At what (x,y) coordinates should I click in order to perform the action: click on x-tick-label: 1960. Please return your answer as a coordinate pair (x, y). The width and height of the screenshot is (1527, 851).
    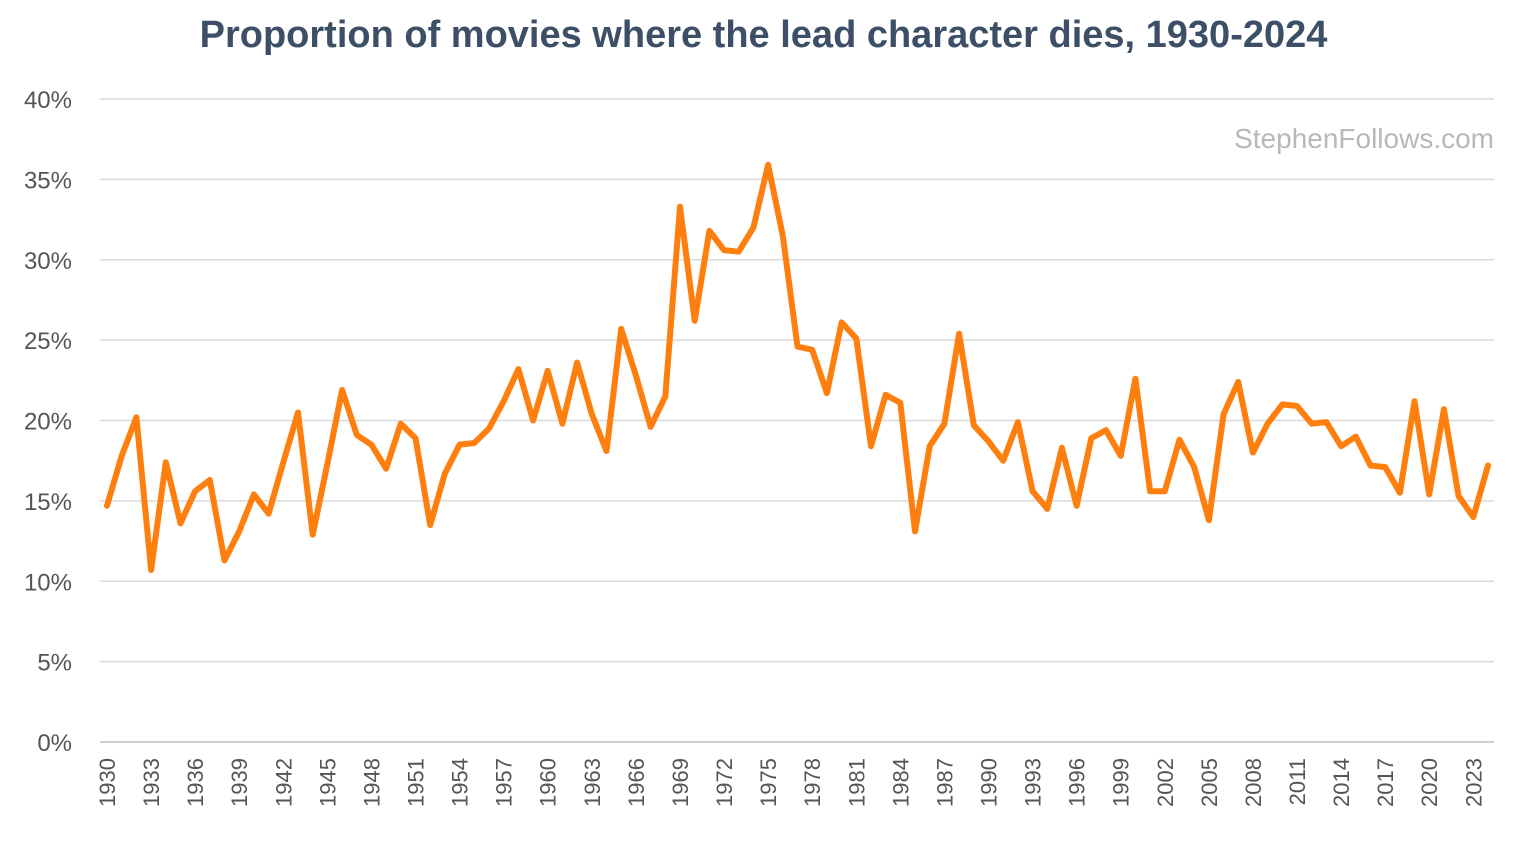
    Looking at the image, I should click on (548, 782).